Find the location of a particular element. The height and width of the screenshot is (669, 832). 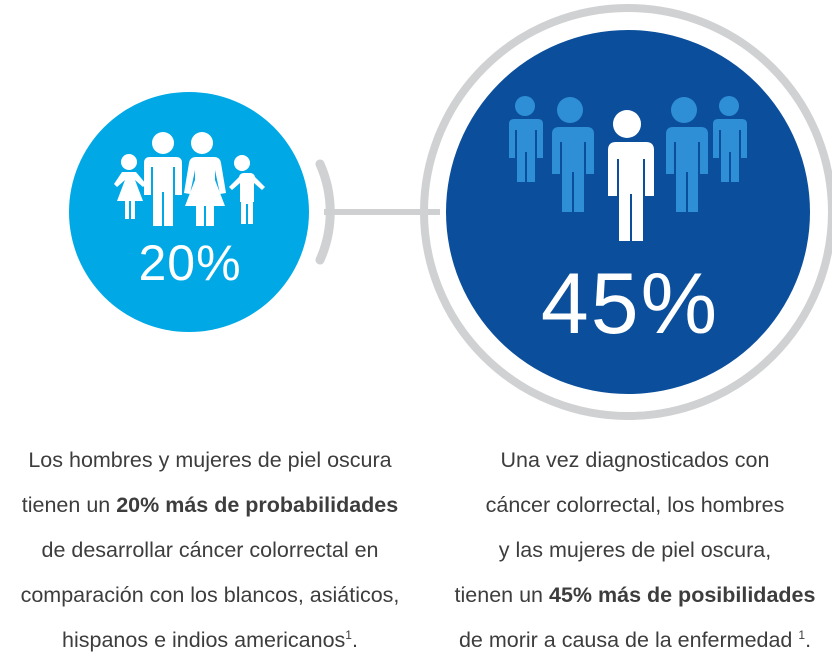

right-caption-line-5: de morir a causa de la enfermedad 1. is located at coordinates (631, 640).